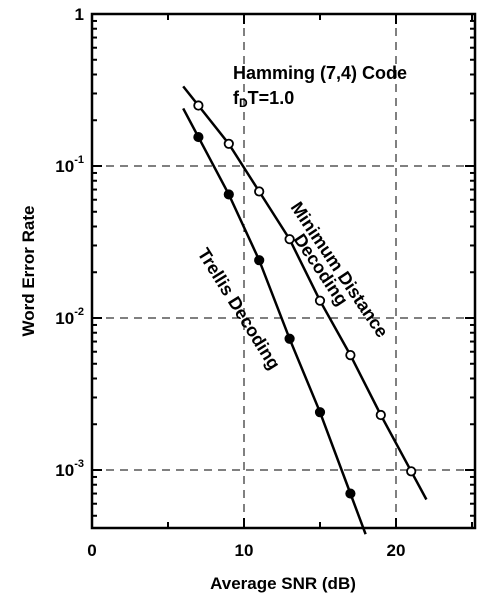  I want to click on fdt-annotation: fDT=1.0, so click(263, 99).